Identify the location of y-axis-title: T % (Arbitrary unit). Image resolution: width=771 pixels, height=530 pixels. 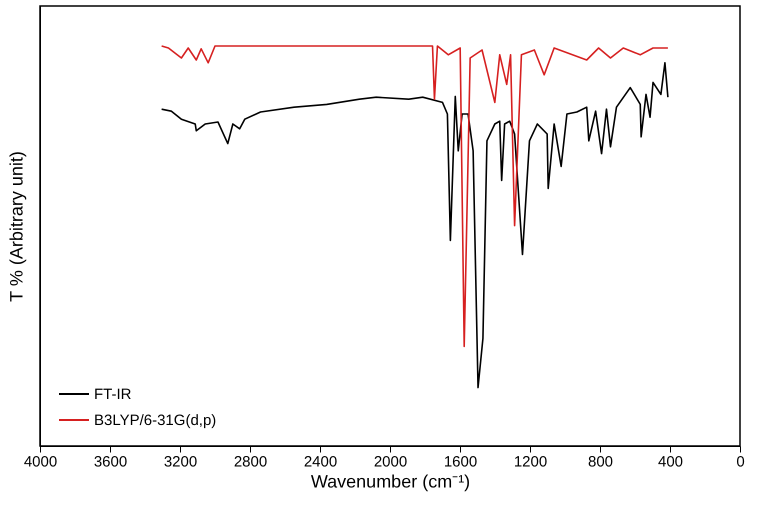
(16, 226).